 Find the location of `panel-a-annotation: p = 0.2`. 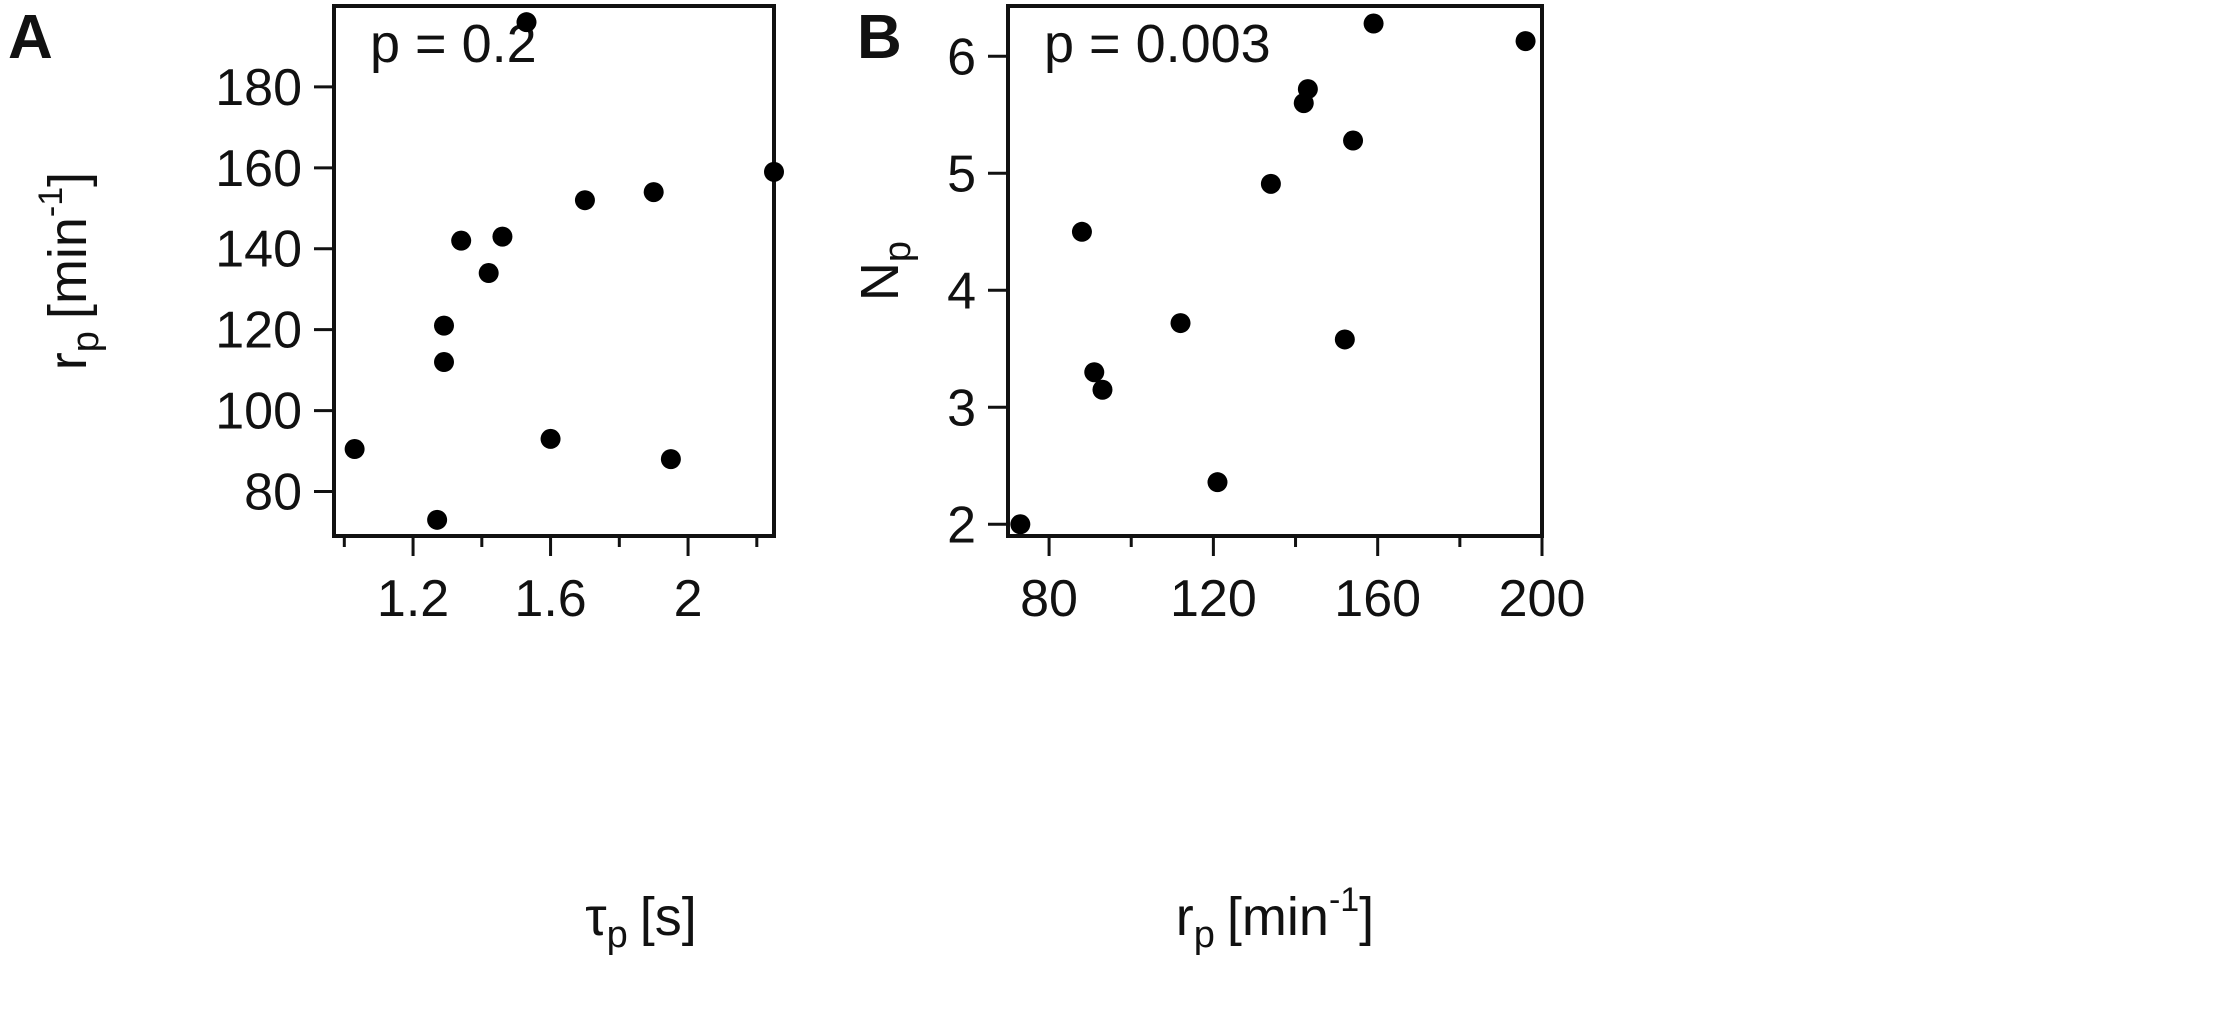

panel-a-annotation: p = 0.2 is located at coordinates (453, 44).